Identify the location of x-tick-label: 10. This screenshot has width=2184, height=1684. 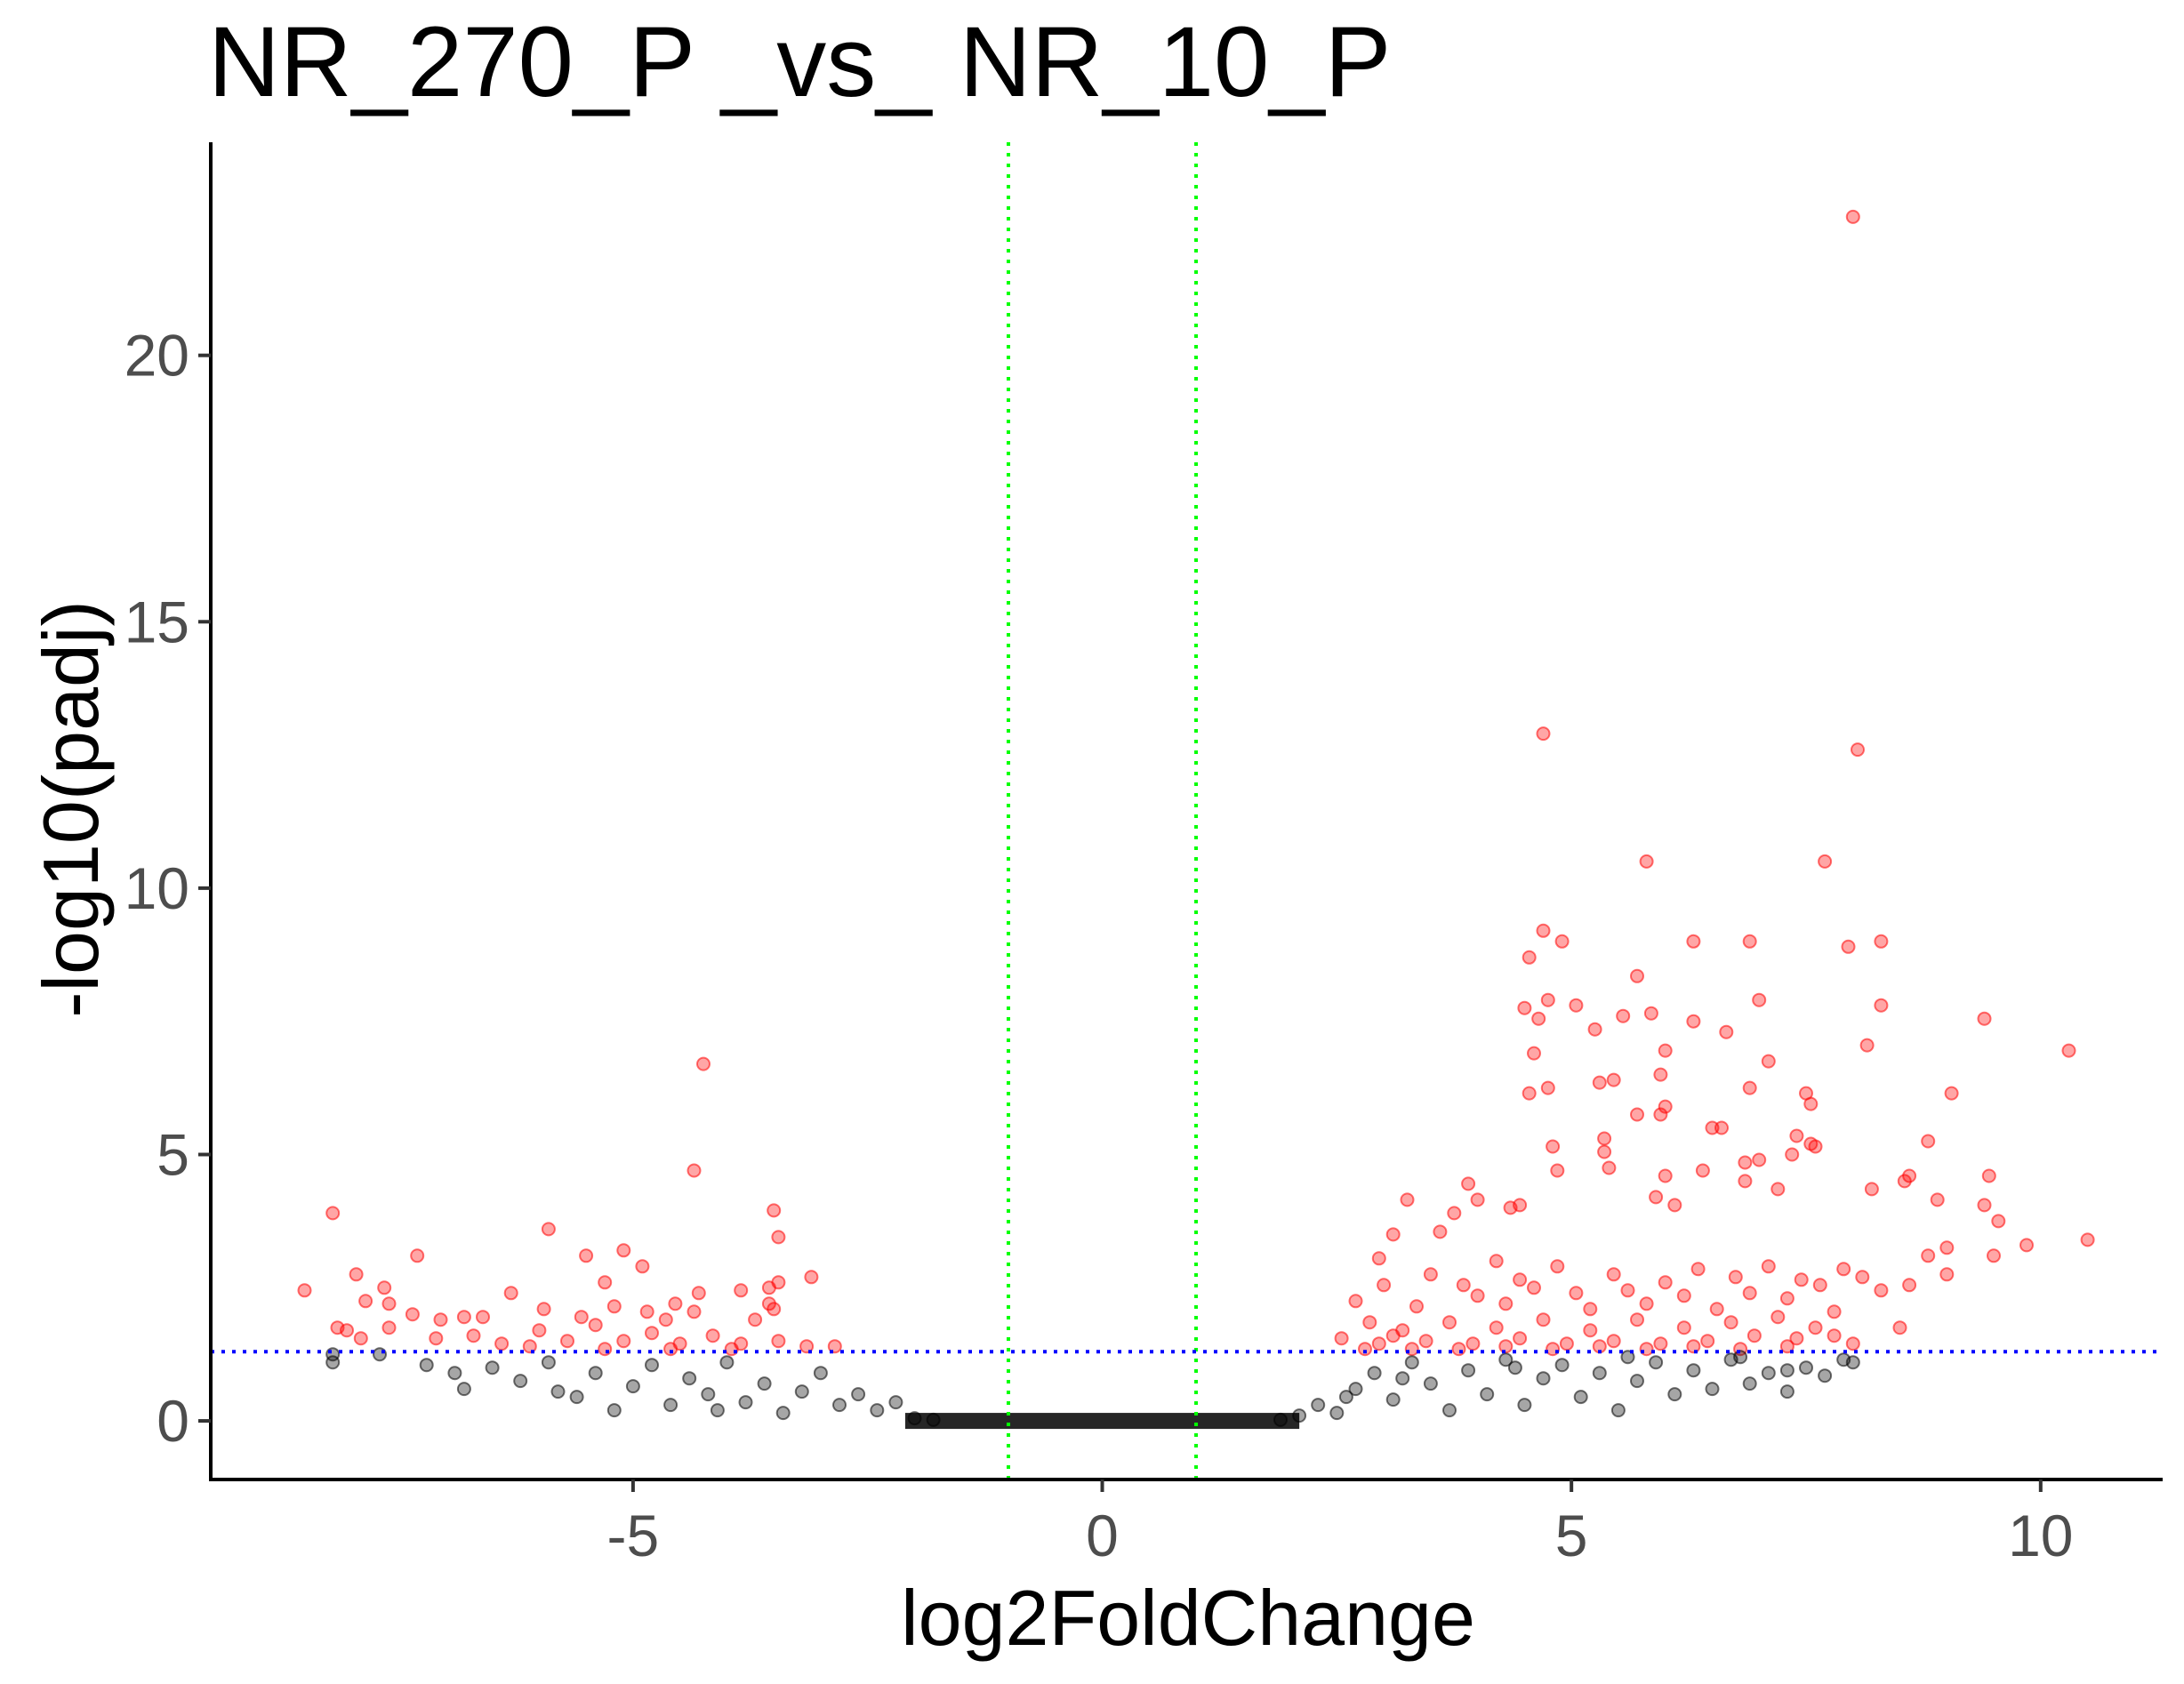
(2040, 1536).